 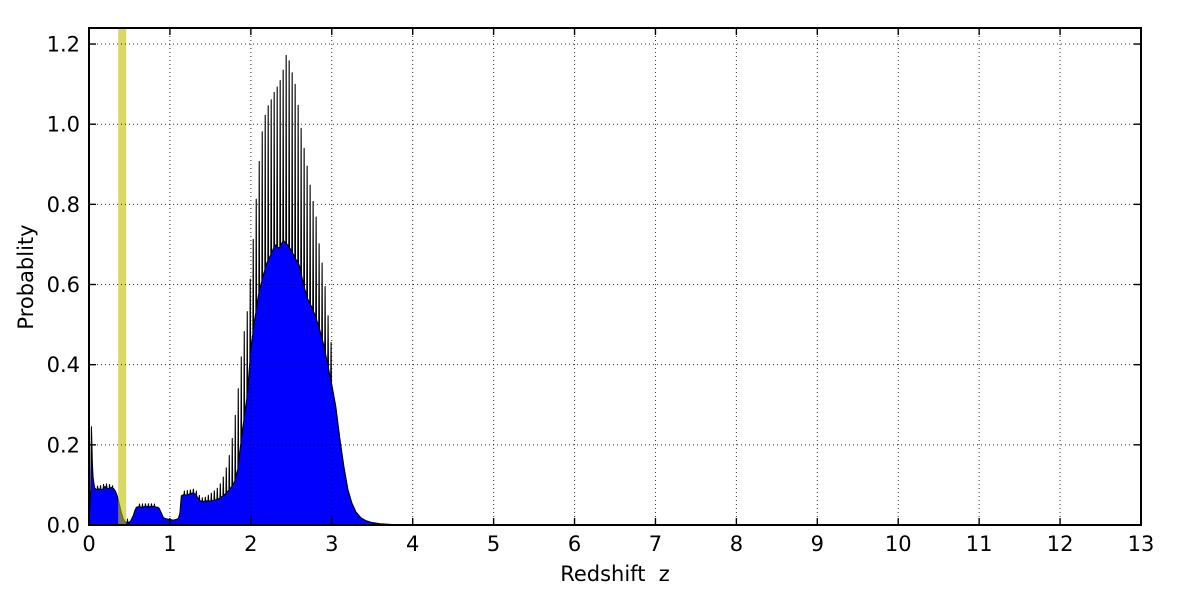 I want to click on x-tick-label: 4, so click(x=412, y=544).